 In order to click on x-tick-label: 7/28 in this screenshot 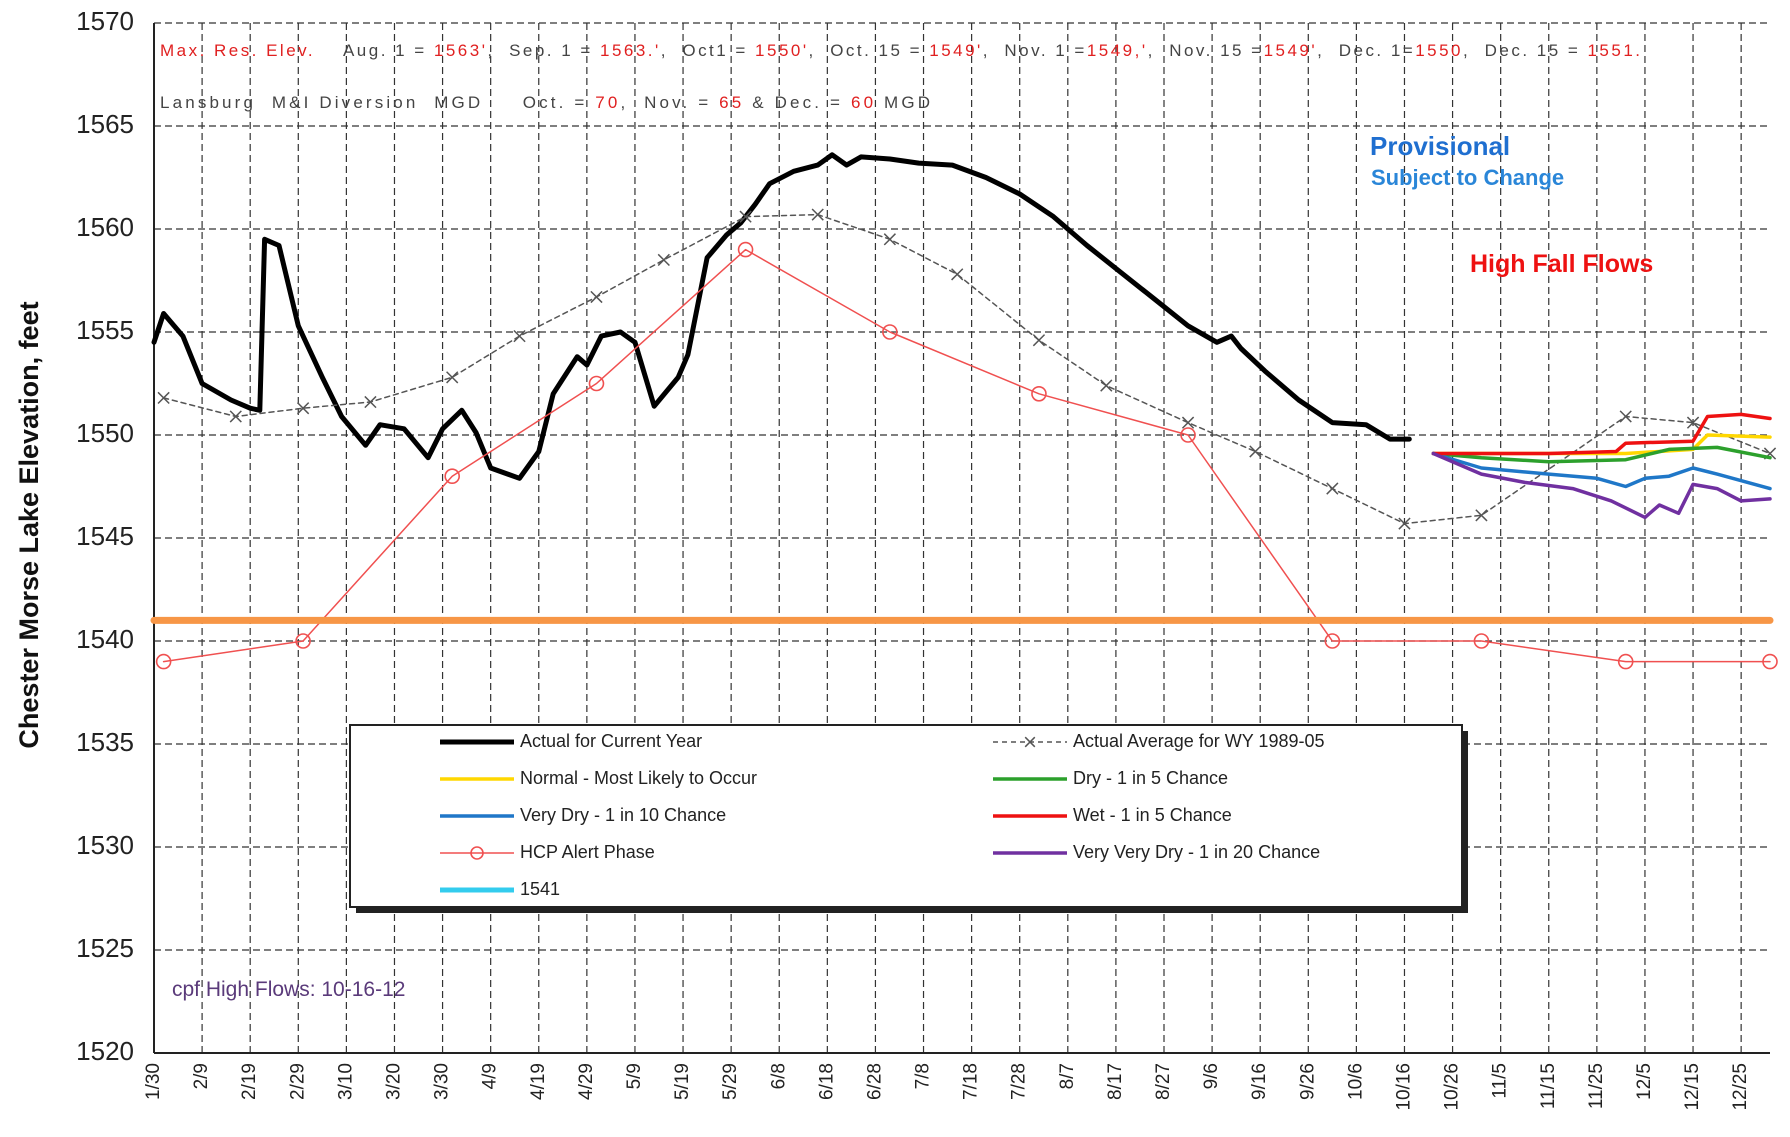, I will do `click(1019, 1081)`.